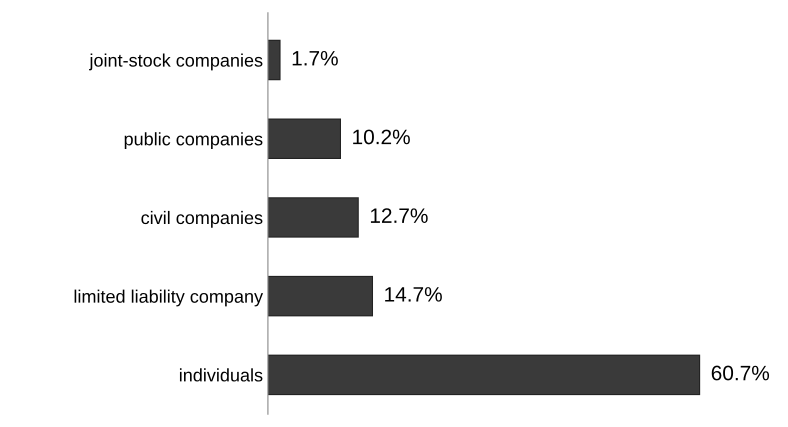 Image resolution: width=788 pixels, height=427 pixels. What do you see at coordinates (381, 137) in the screenshot?
I see `data-label: 10.2%` at bounding box center [381, 137].